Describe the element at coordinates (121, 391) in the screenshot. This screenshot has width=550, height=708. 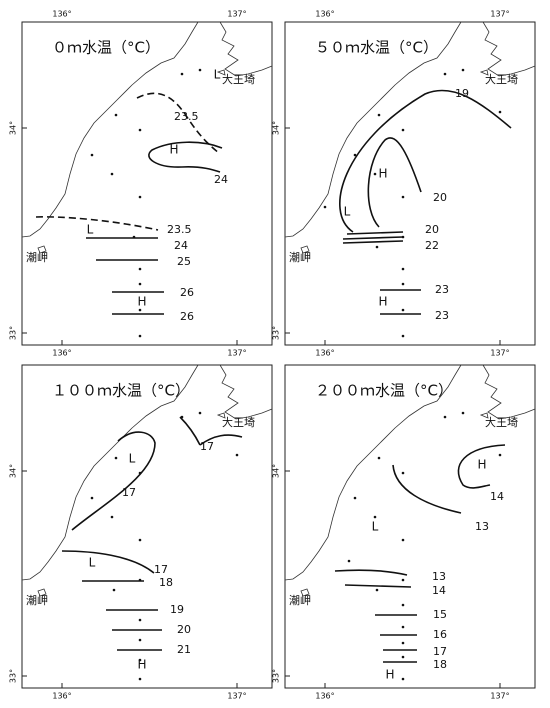
I see `panel-title: １００ｍ水温（°C）` at that location.